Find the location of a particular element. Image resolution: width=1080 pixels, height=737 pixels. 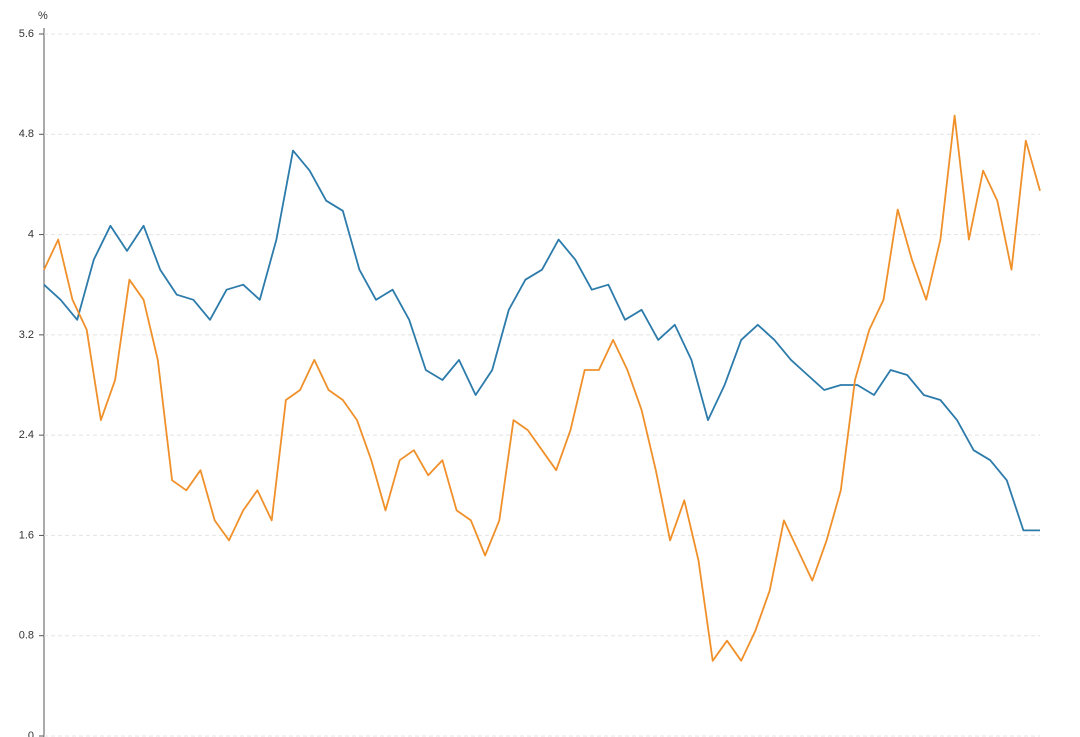

y-tick-label: 1.6 is located at coordinates (26, 535).